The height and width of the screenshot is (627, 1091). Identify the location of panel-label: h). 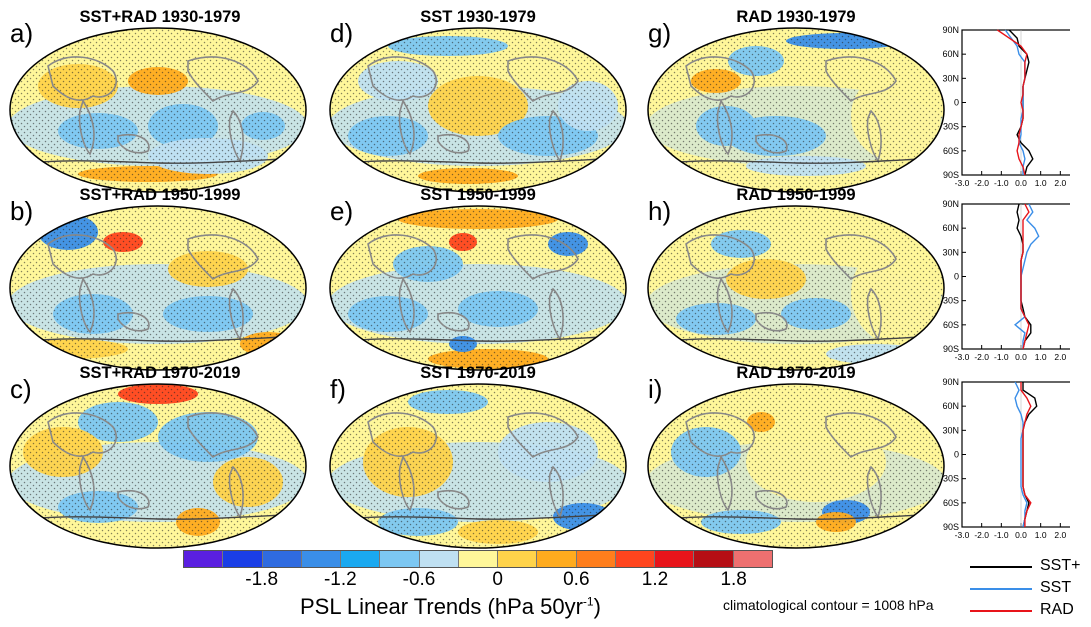
(660, 211).